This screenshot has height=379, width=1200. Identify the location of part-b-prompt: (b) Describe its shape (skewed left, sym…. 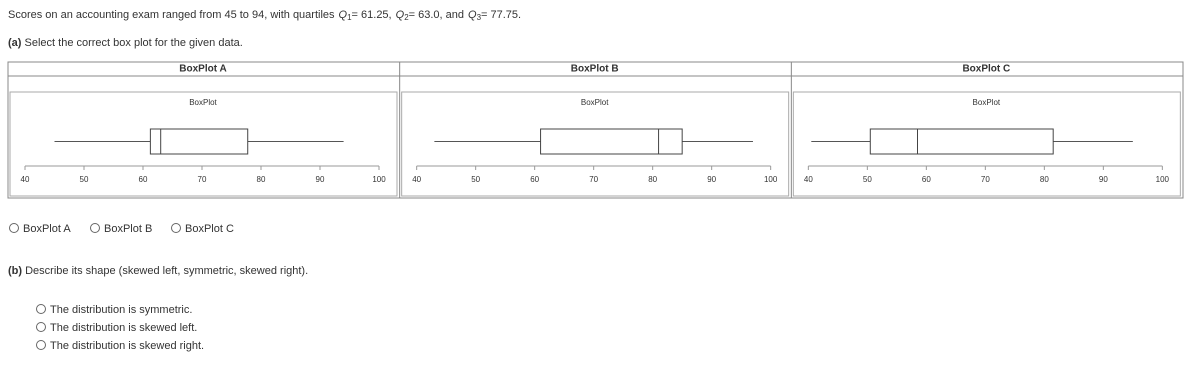
(158, 271).